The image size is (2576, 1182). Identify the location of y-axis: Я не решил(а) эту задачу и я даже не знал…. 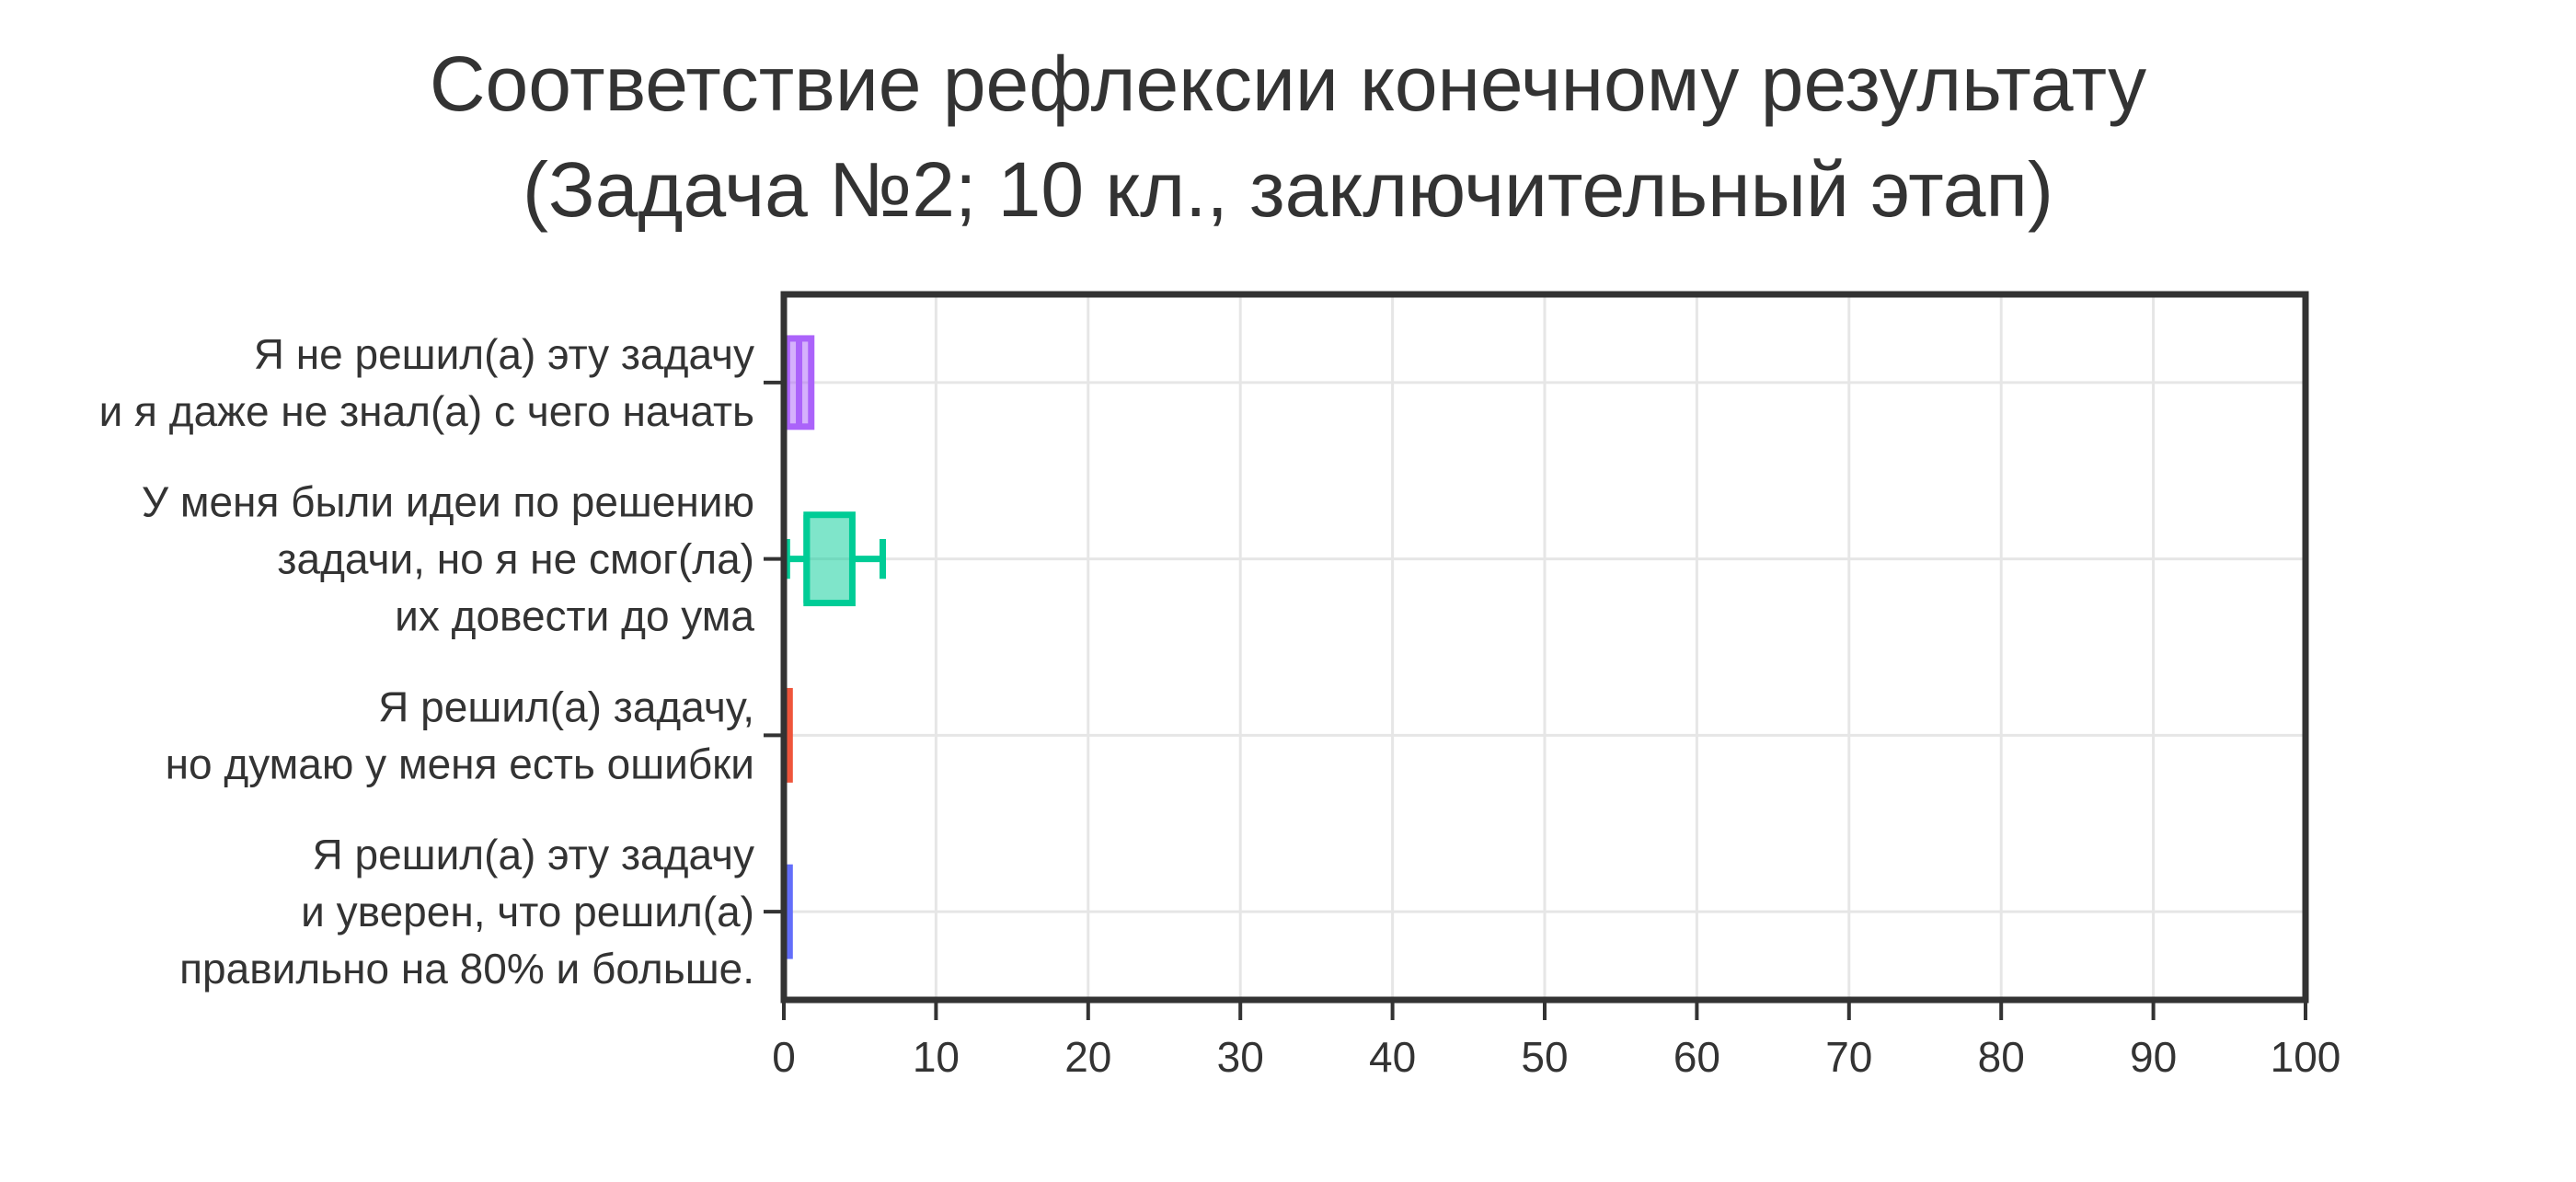
(441, 661).